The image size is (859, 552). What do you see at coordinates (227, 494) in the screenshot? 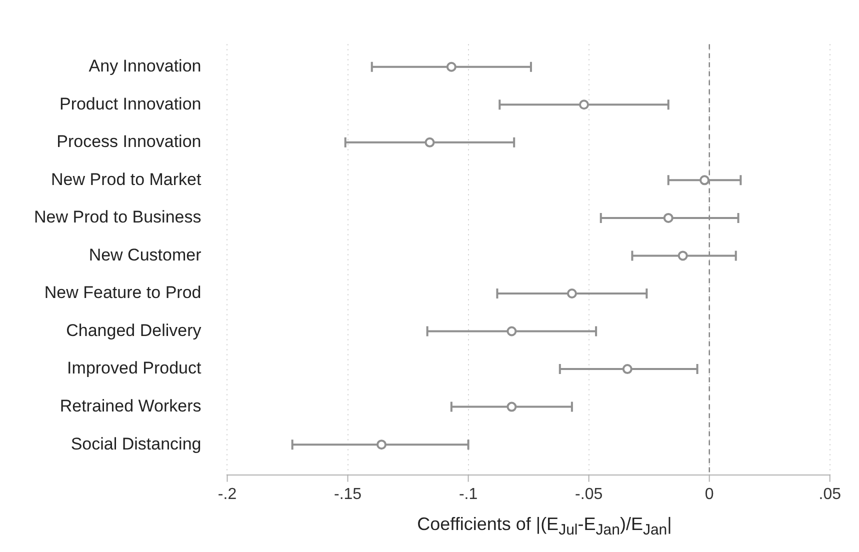
I see `x-tick-label: -.2` at bounding box center [227, 494].